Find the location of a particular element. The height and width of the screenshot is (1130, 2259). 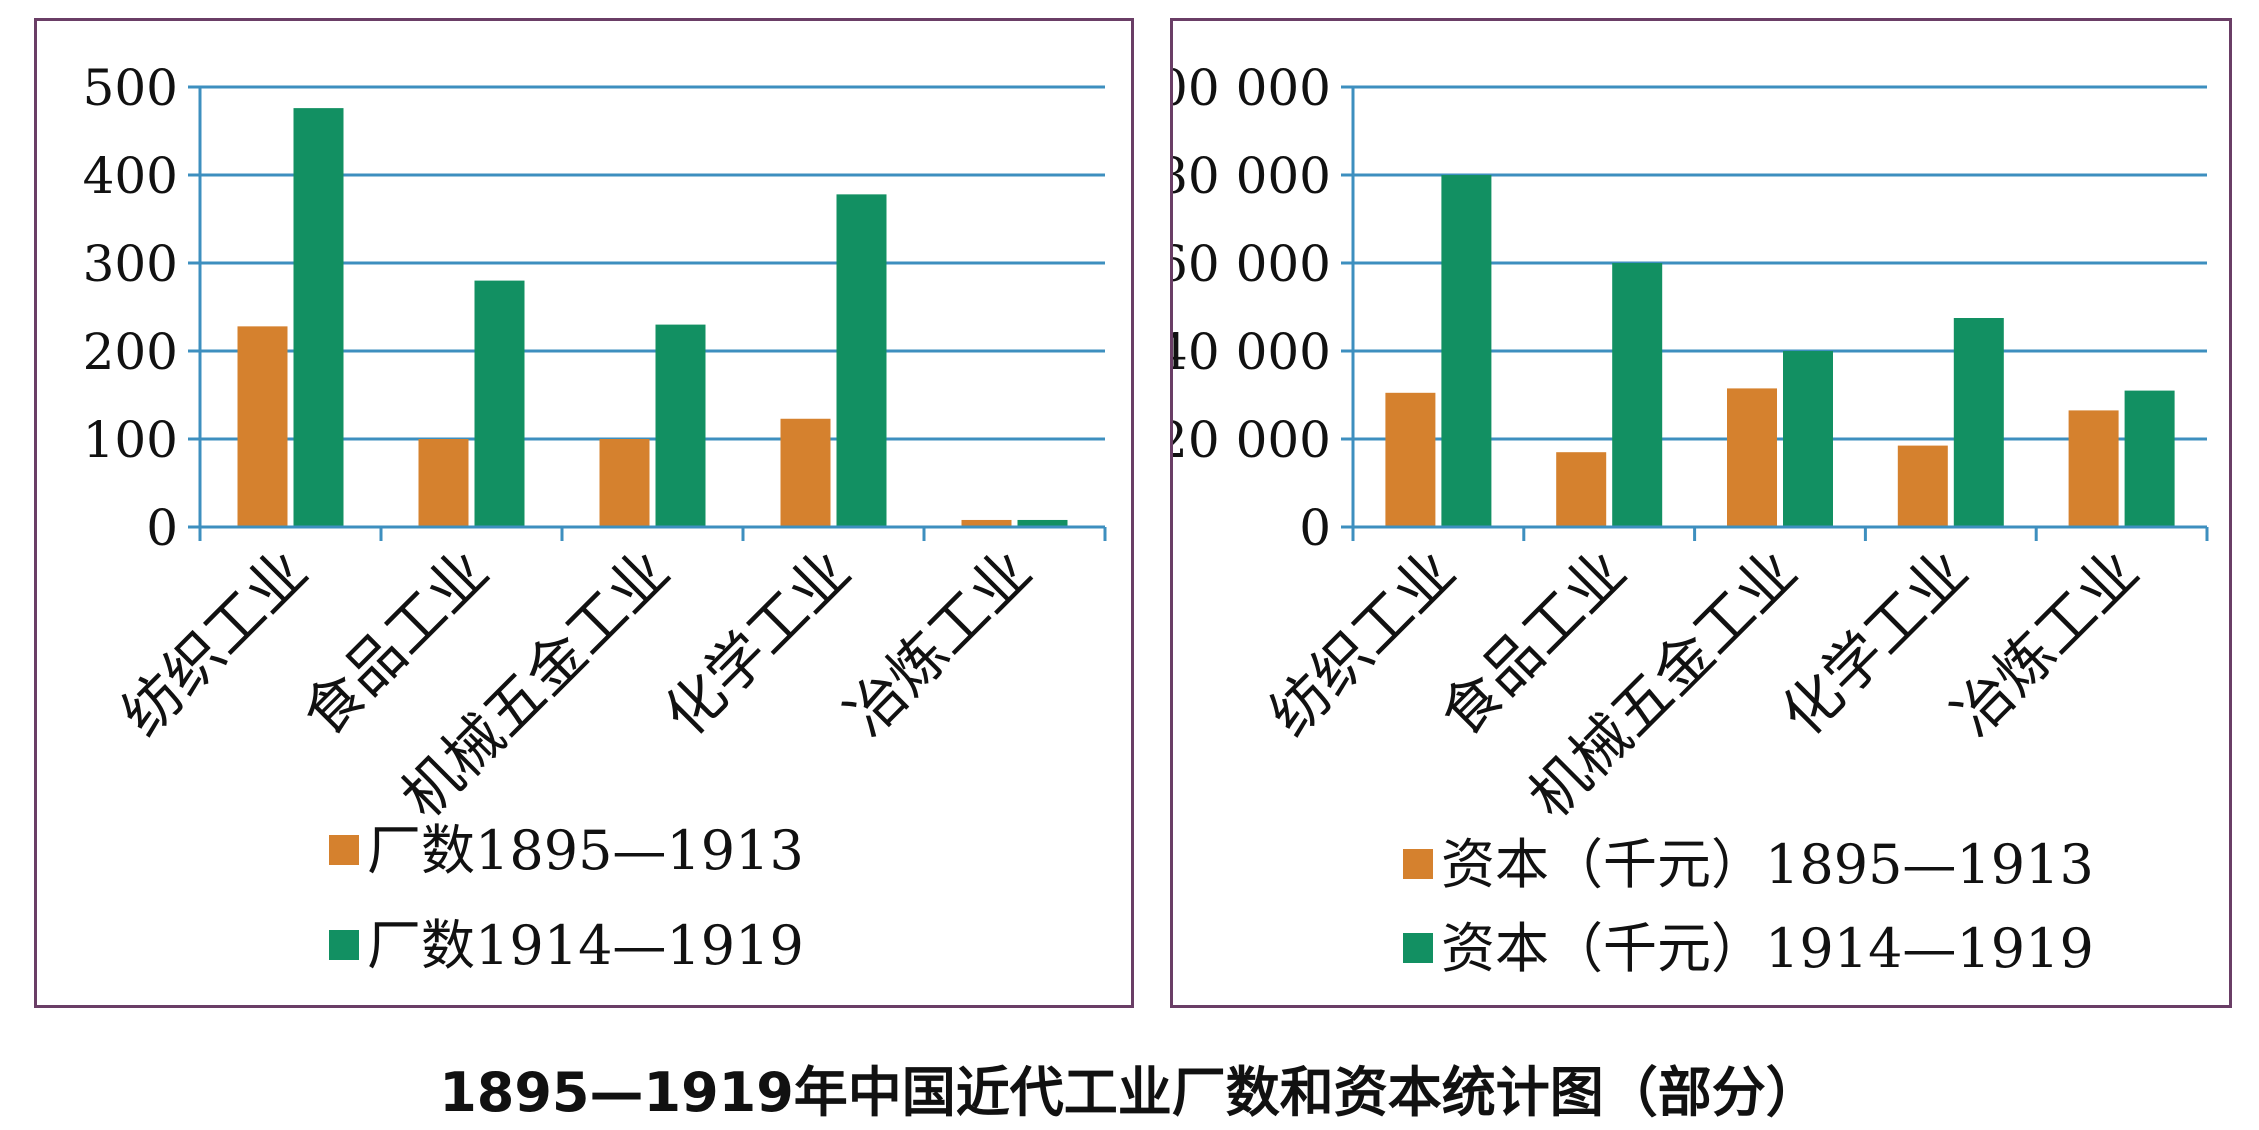

legend-label: 资本（千元）1914—1919 is located at coordinates (1767, 948).